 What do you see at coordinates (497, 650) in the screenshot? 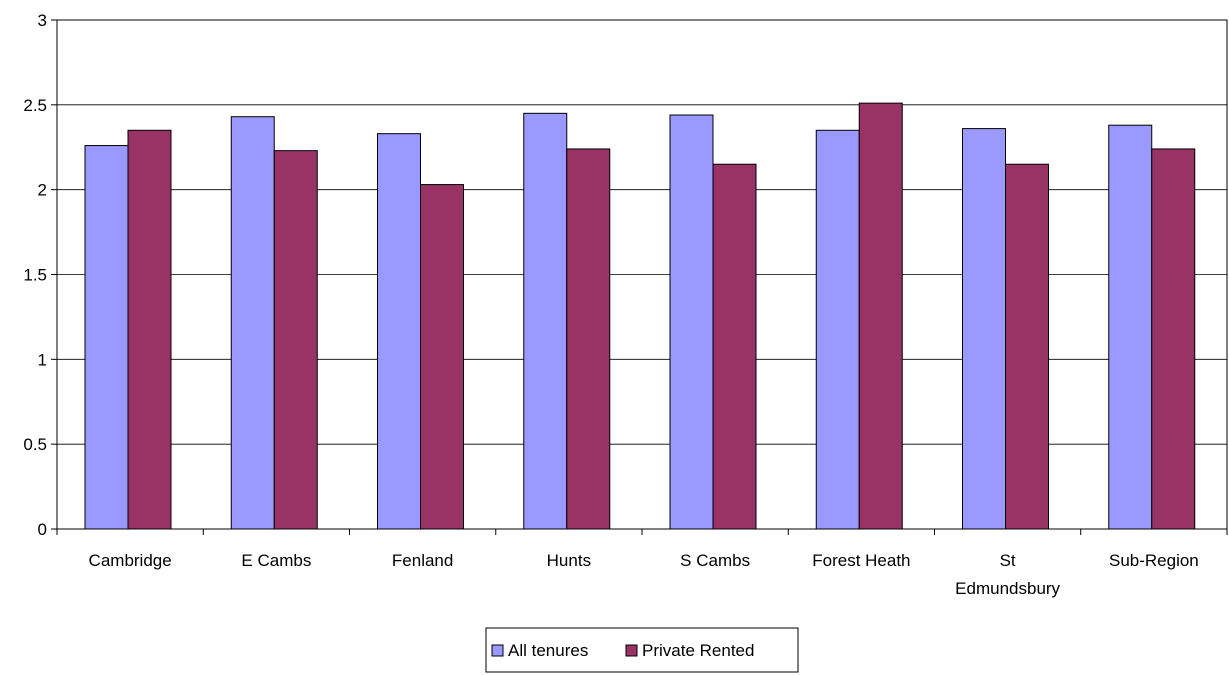
I see `legend-swatch-all-tenures` at bounding box center [497, 650].